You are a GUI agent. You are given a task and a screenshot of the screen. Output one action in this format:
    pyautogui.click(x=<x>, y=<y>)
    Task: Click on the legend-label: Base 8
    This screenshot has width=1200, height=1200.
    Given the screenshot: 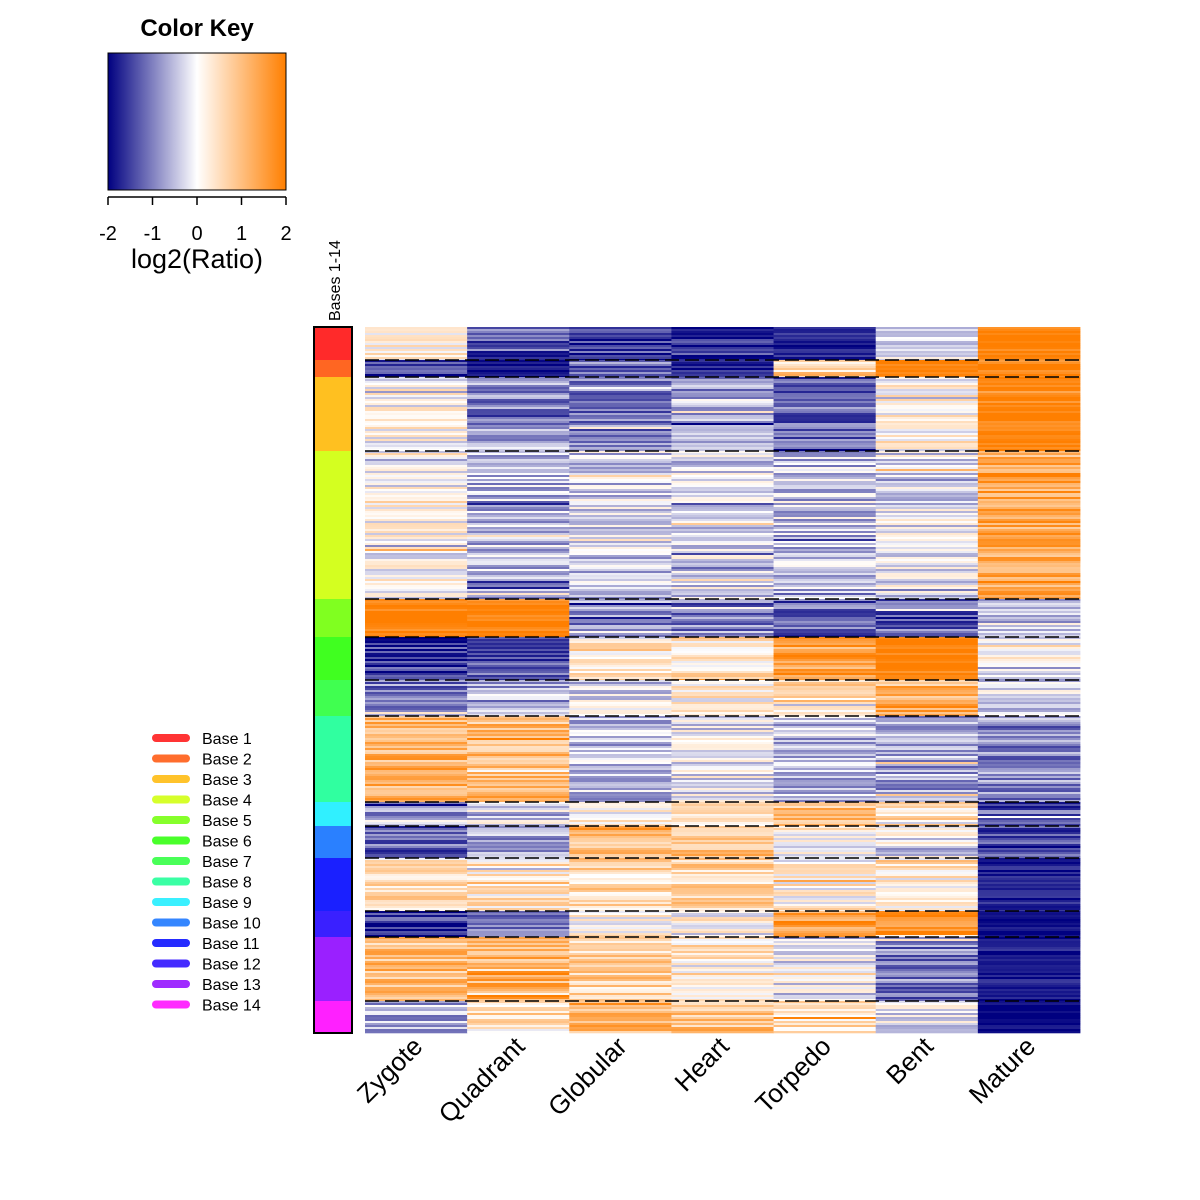 What is the action you would take?
    pyautogui.click(x=227, y=883)
    